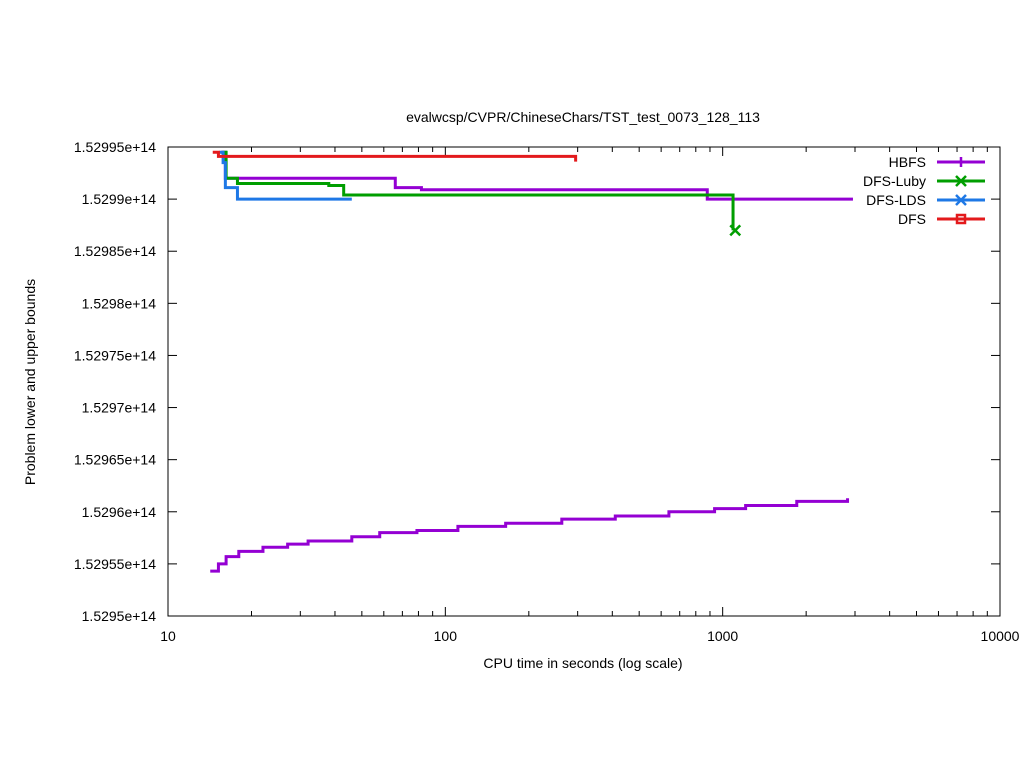  What do you see at coordinates (168, 636) in the screenshot?
I see `x-tick-label: 10` at bounding box center [168, 636].